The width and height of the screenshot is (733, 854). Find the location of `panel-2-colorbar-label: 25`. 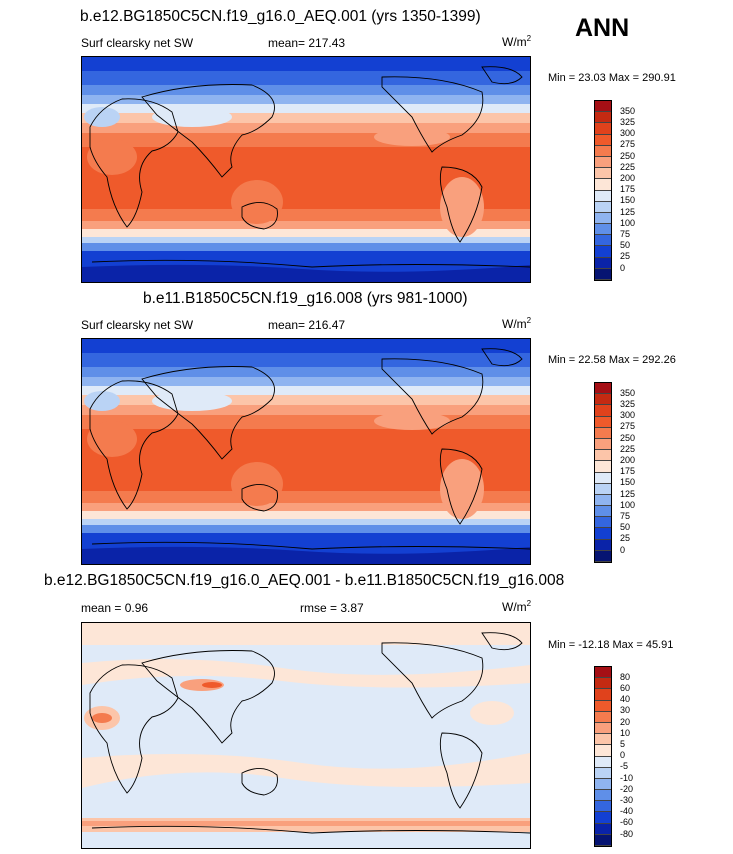

panel-2-colorbar-label: 25 is located at coordinates (625, 538).